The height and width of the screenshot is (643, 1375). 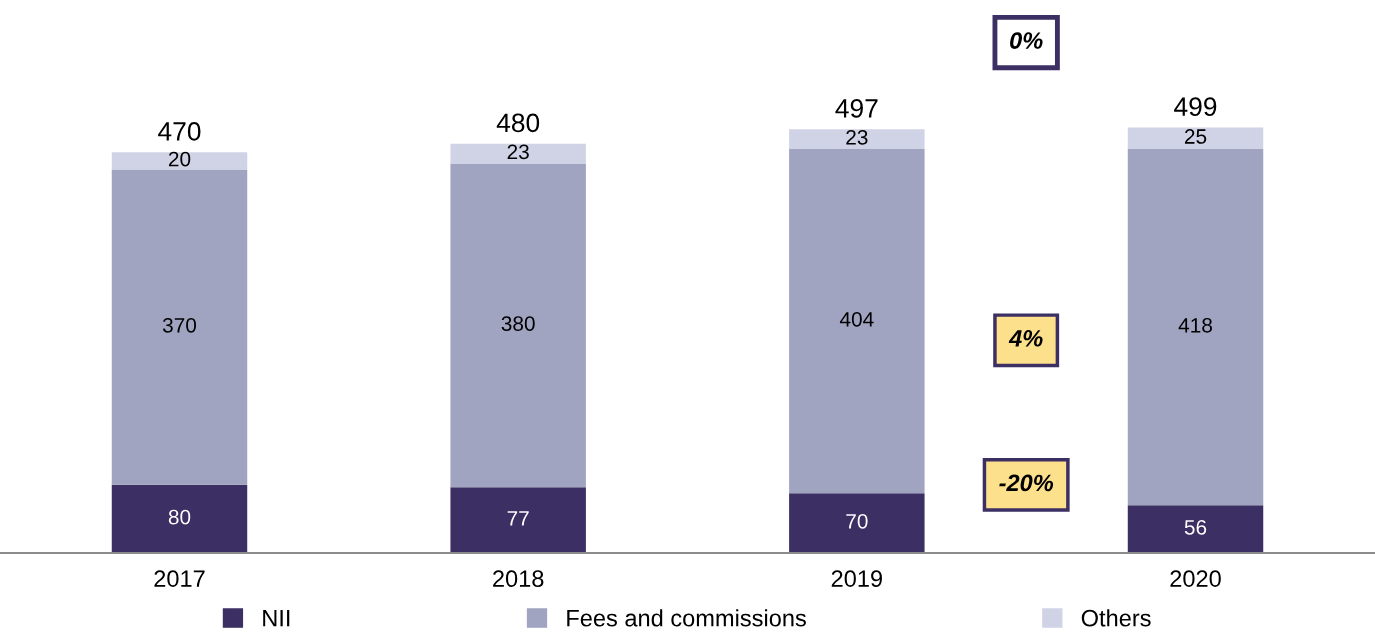 I want to click on legend-label: NII, so click(x=276, y=618).